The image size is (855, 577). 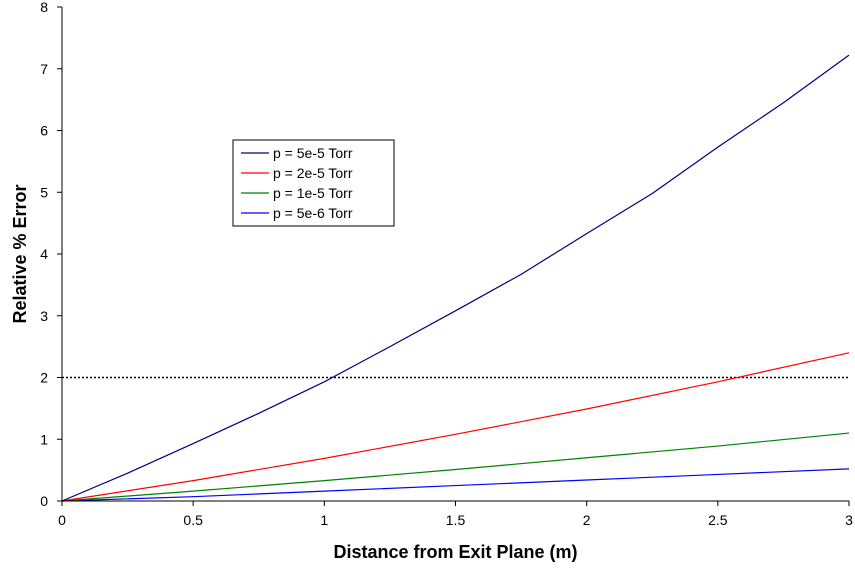 What do you see at coordinates (849, 520) in the screenshot?
I see `x-tick-label: 3` at bounding box center [849, 520].